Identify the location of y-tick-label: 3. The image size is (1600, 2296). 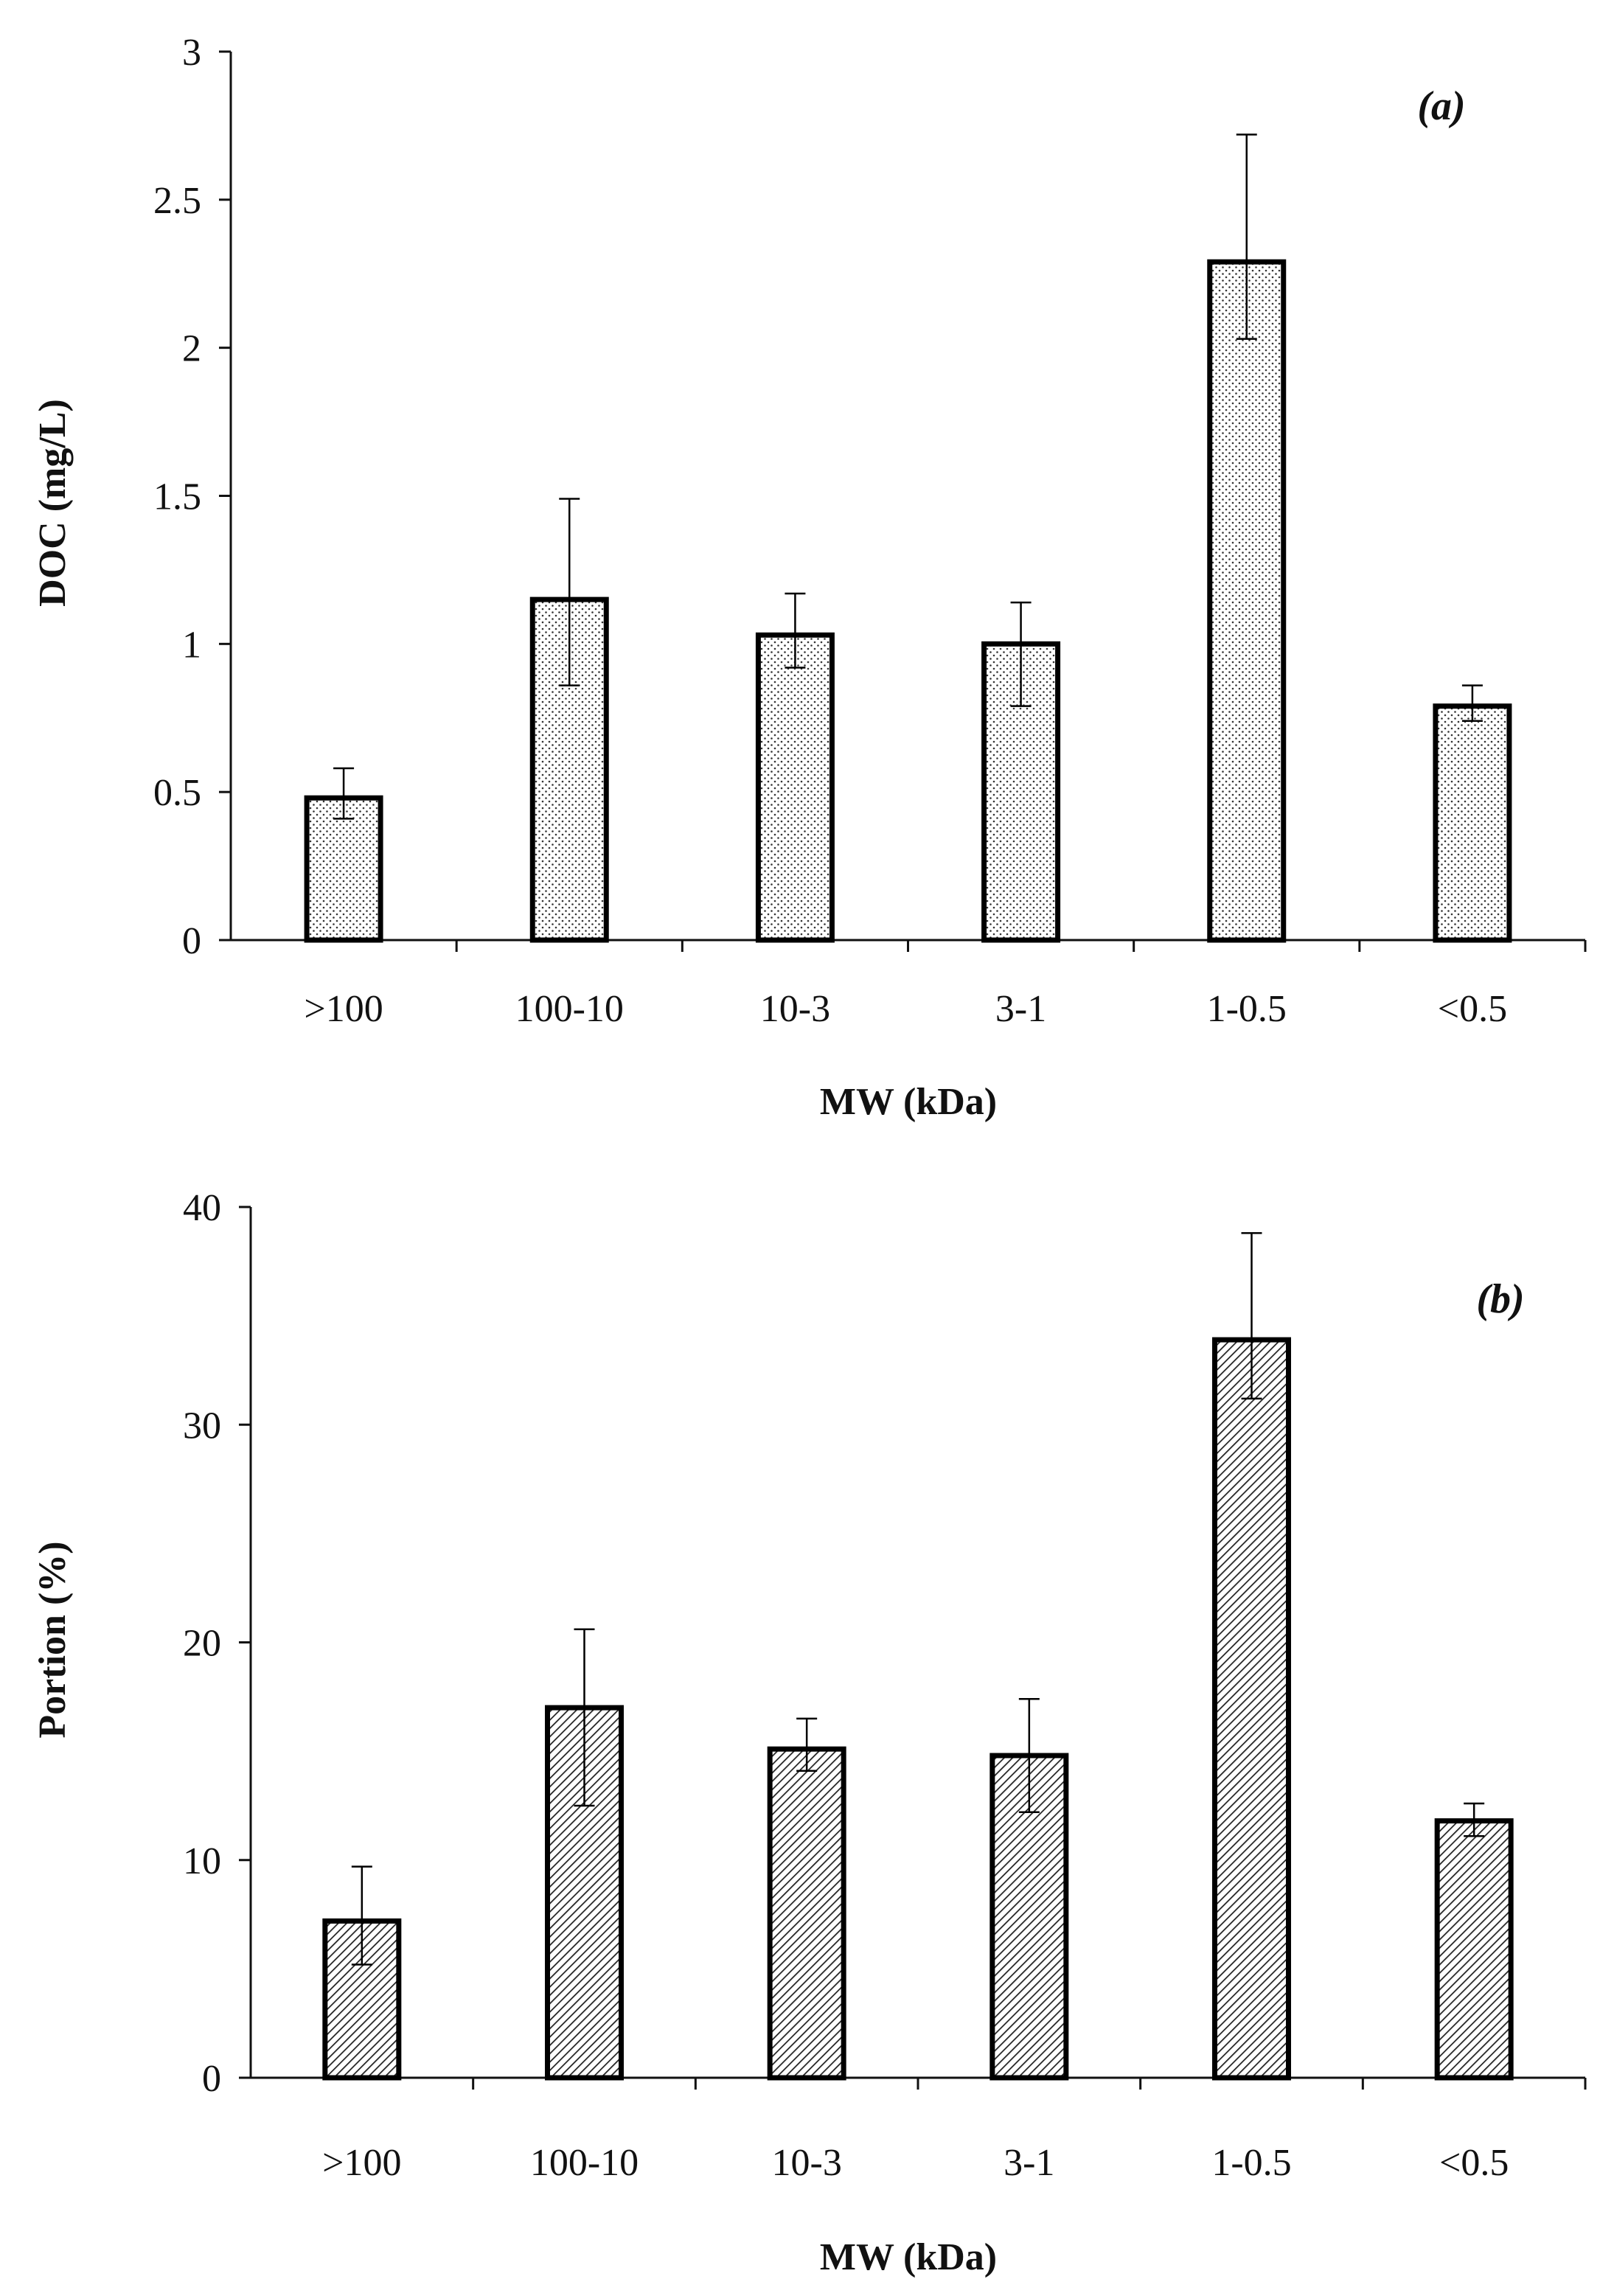
(192, 53).